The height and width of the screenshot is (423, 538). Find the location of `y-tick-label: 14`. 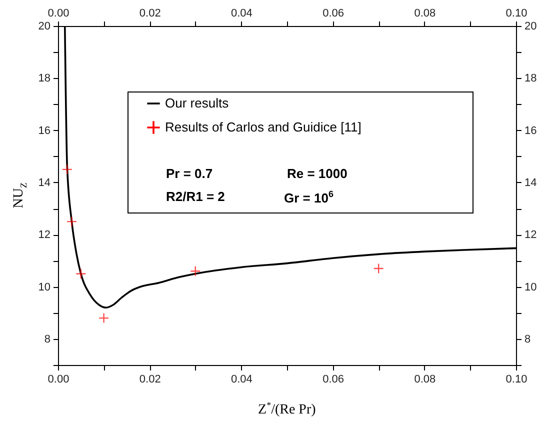

y-tick-label: 14 is located at coordinates (44, 182).